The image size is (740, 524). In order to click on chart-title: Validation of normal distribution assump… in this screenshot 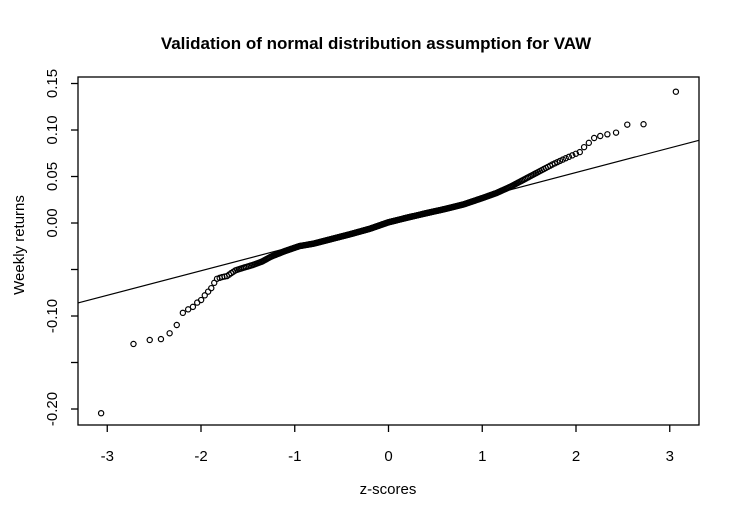, I will do `click(376, 43)`.